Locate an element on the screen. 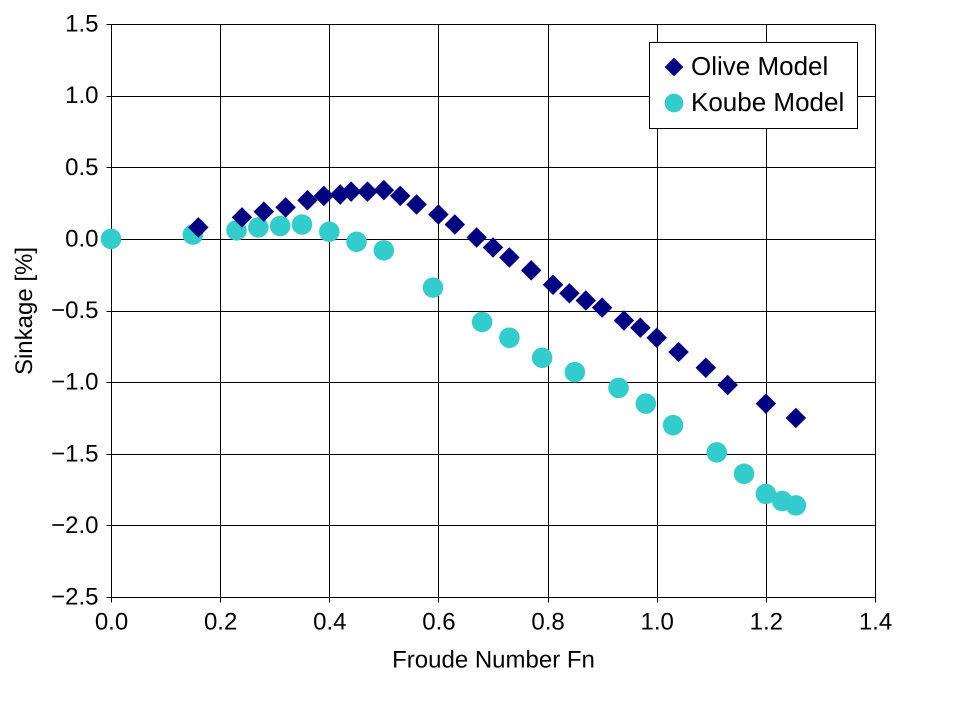 The width and height of the screenshot is (971, 720). y-tick-label: −2.0 is located at coordinates (74, 525).